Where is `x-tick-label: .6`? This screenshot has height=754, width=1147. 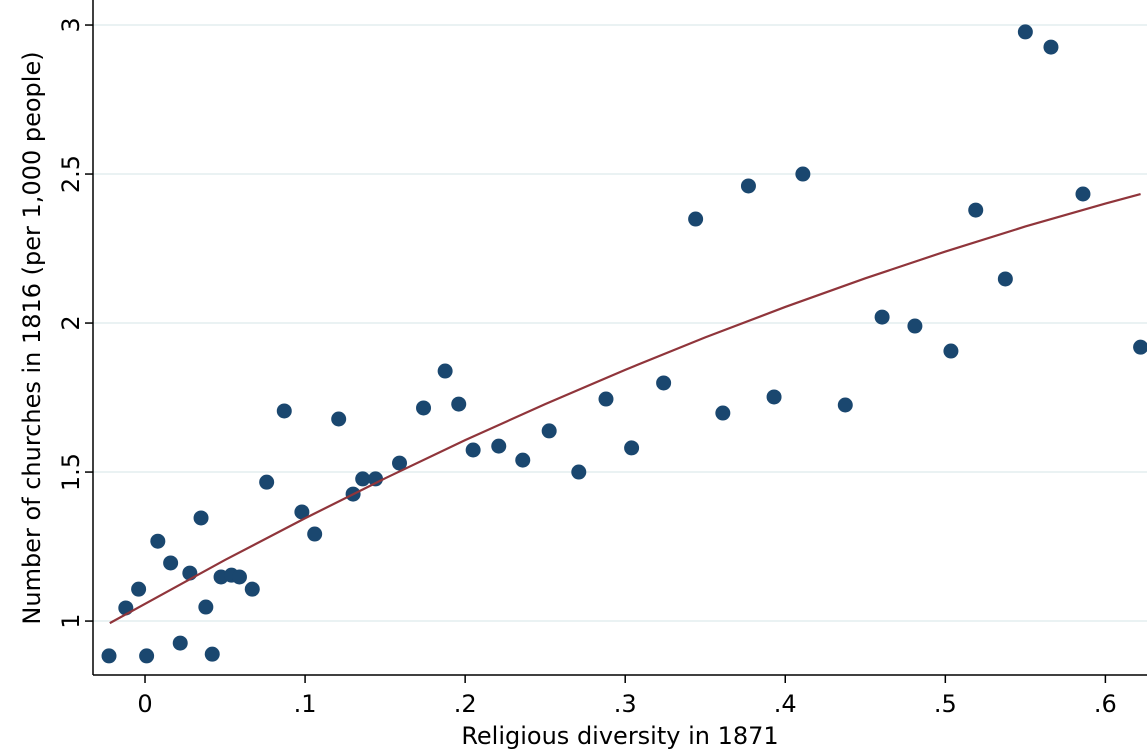 x-tick-label: .6 is located at coordinates (1105, 704).